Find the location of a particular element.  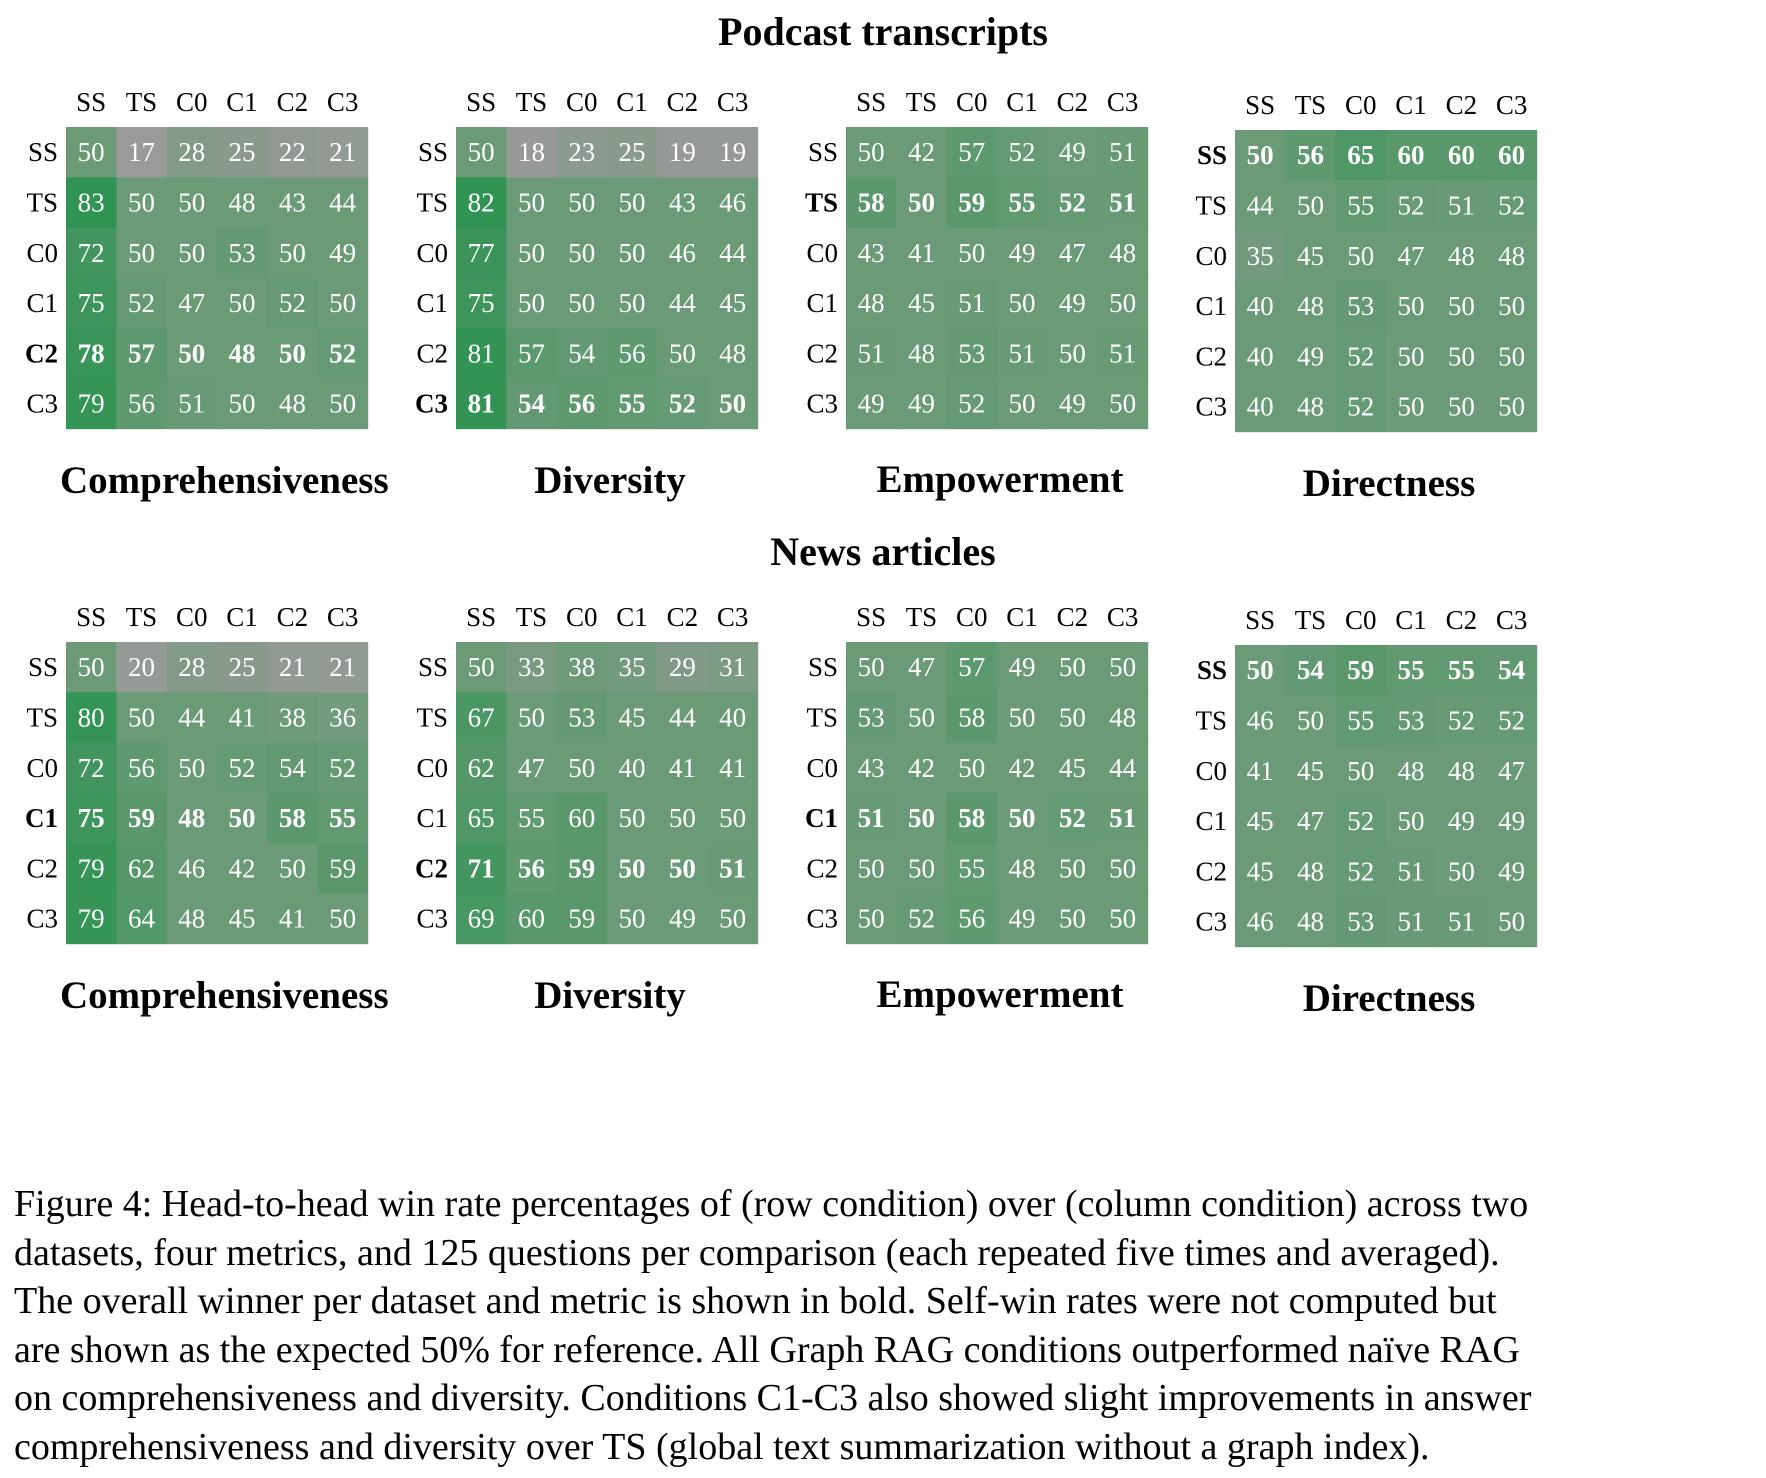

cell-value: 25 is located at coordinates (242, 667).